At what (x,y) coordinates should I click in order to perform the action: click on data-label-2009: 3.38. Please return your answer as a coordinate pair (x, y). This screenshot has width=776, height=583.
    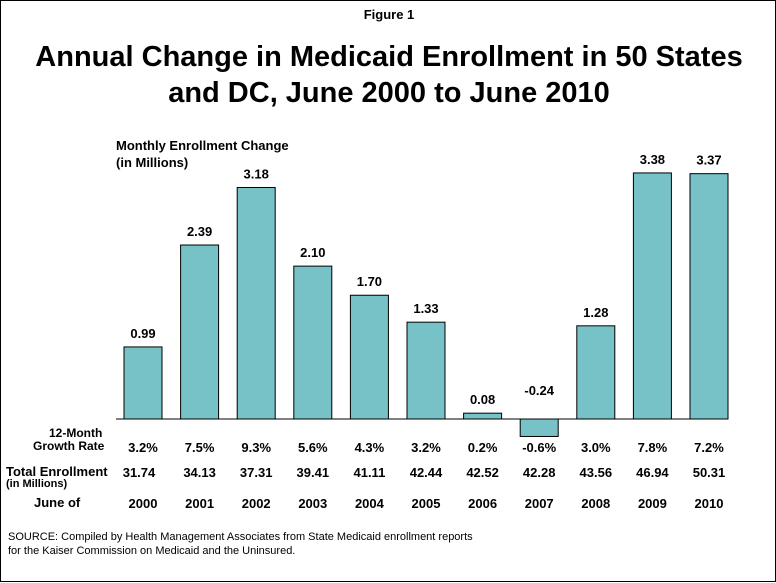
    Looking at the image, I should click on (652, 159).